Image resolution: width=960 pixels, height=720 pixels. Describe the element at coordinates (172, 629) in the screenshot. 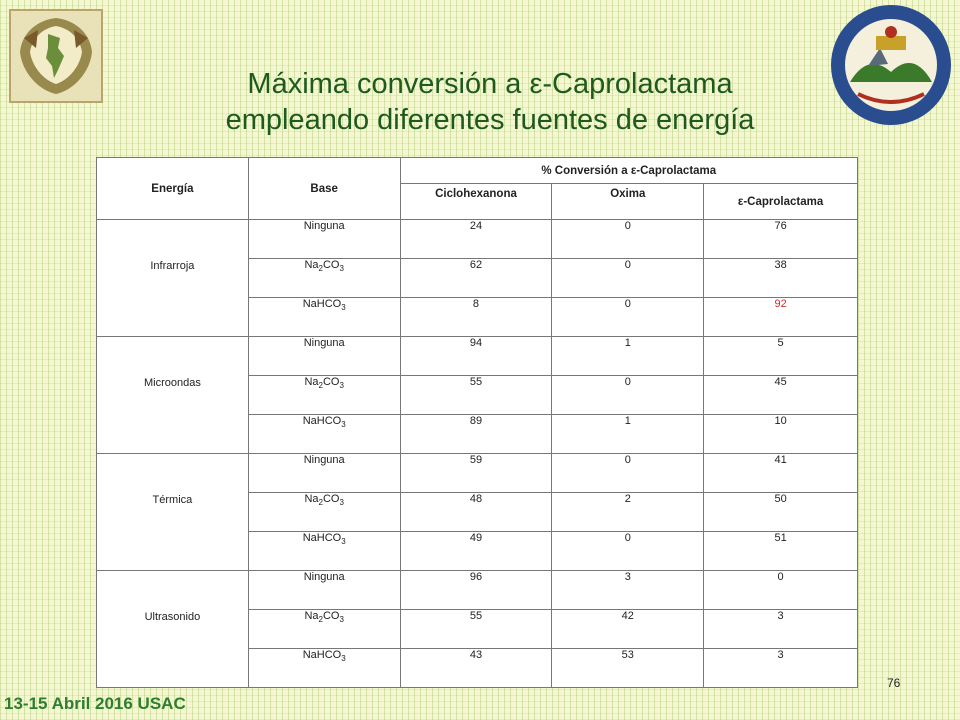

I see `energy-cell: Ultrasonido` at that location.